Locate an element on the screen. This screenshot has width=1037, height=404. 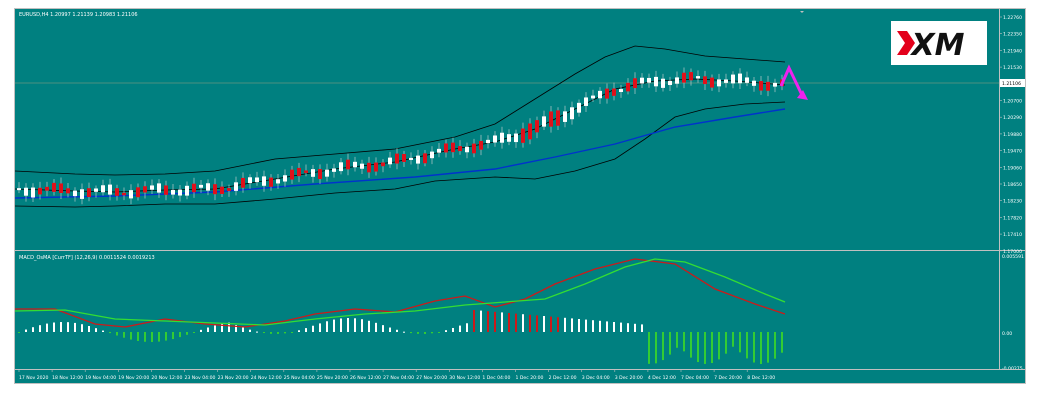
xm-logo-text: XM is located at coordinates (937, 45).